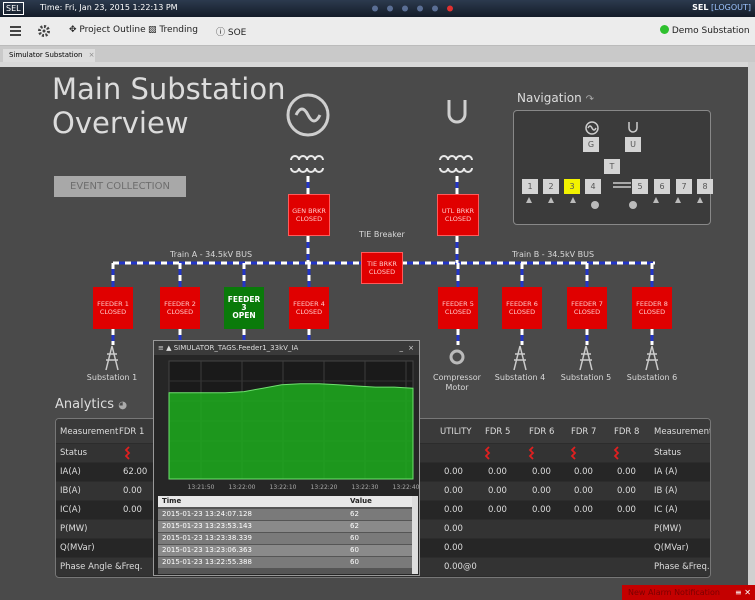  Describe the element at coordinates (283, 487) in the screenshot. I see `x-tick-label: 13:22:10` at that location.